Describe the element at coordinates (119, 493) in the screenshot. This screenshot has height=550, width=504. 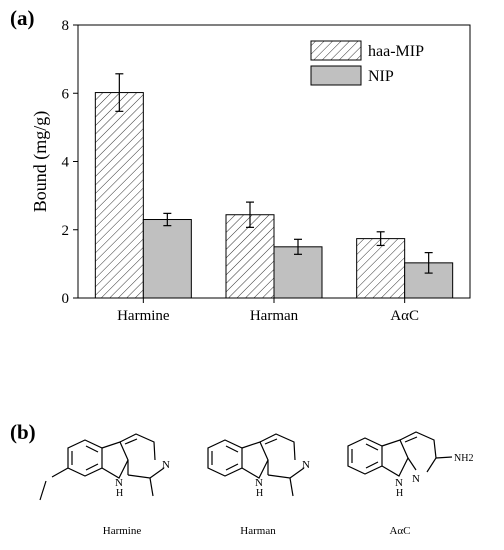
I see `harmine-indole-h: H` at that location.